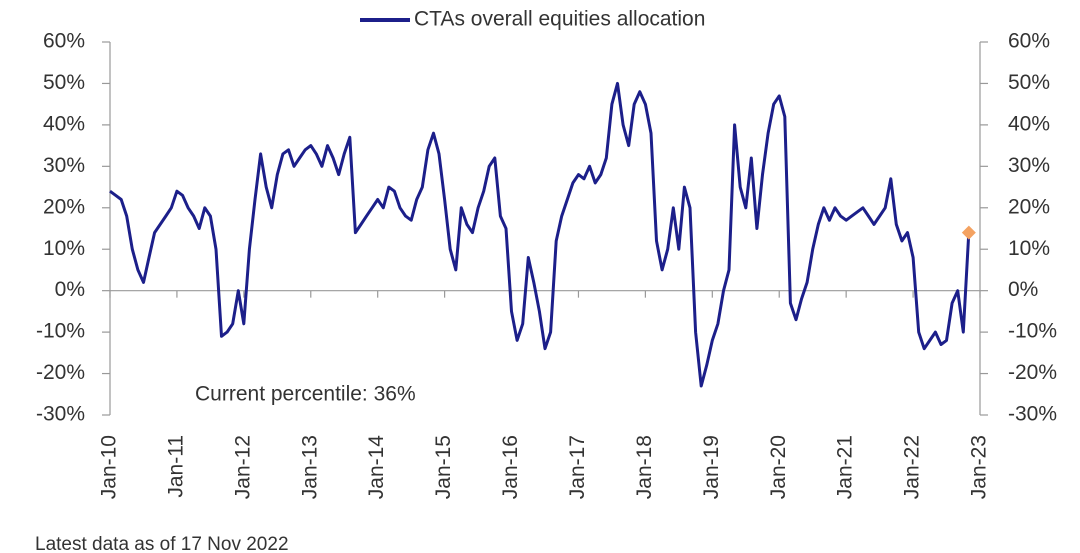 The image size is (1080, 553). What do you see at coordinates (1023, 289) in the screenshot?
I see `y2-tick-label: 0%` at bounding box center [1023, 289].